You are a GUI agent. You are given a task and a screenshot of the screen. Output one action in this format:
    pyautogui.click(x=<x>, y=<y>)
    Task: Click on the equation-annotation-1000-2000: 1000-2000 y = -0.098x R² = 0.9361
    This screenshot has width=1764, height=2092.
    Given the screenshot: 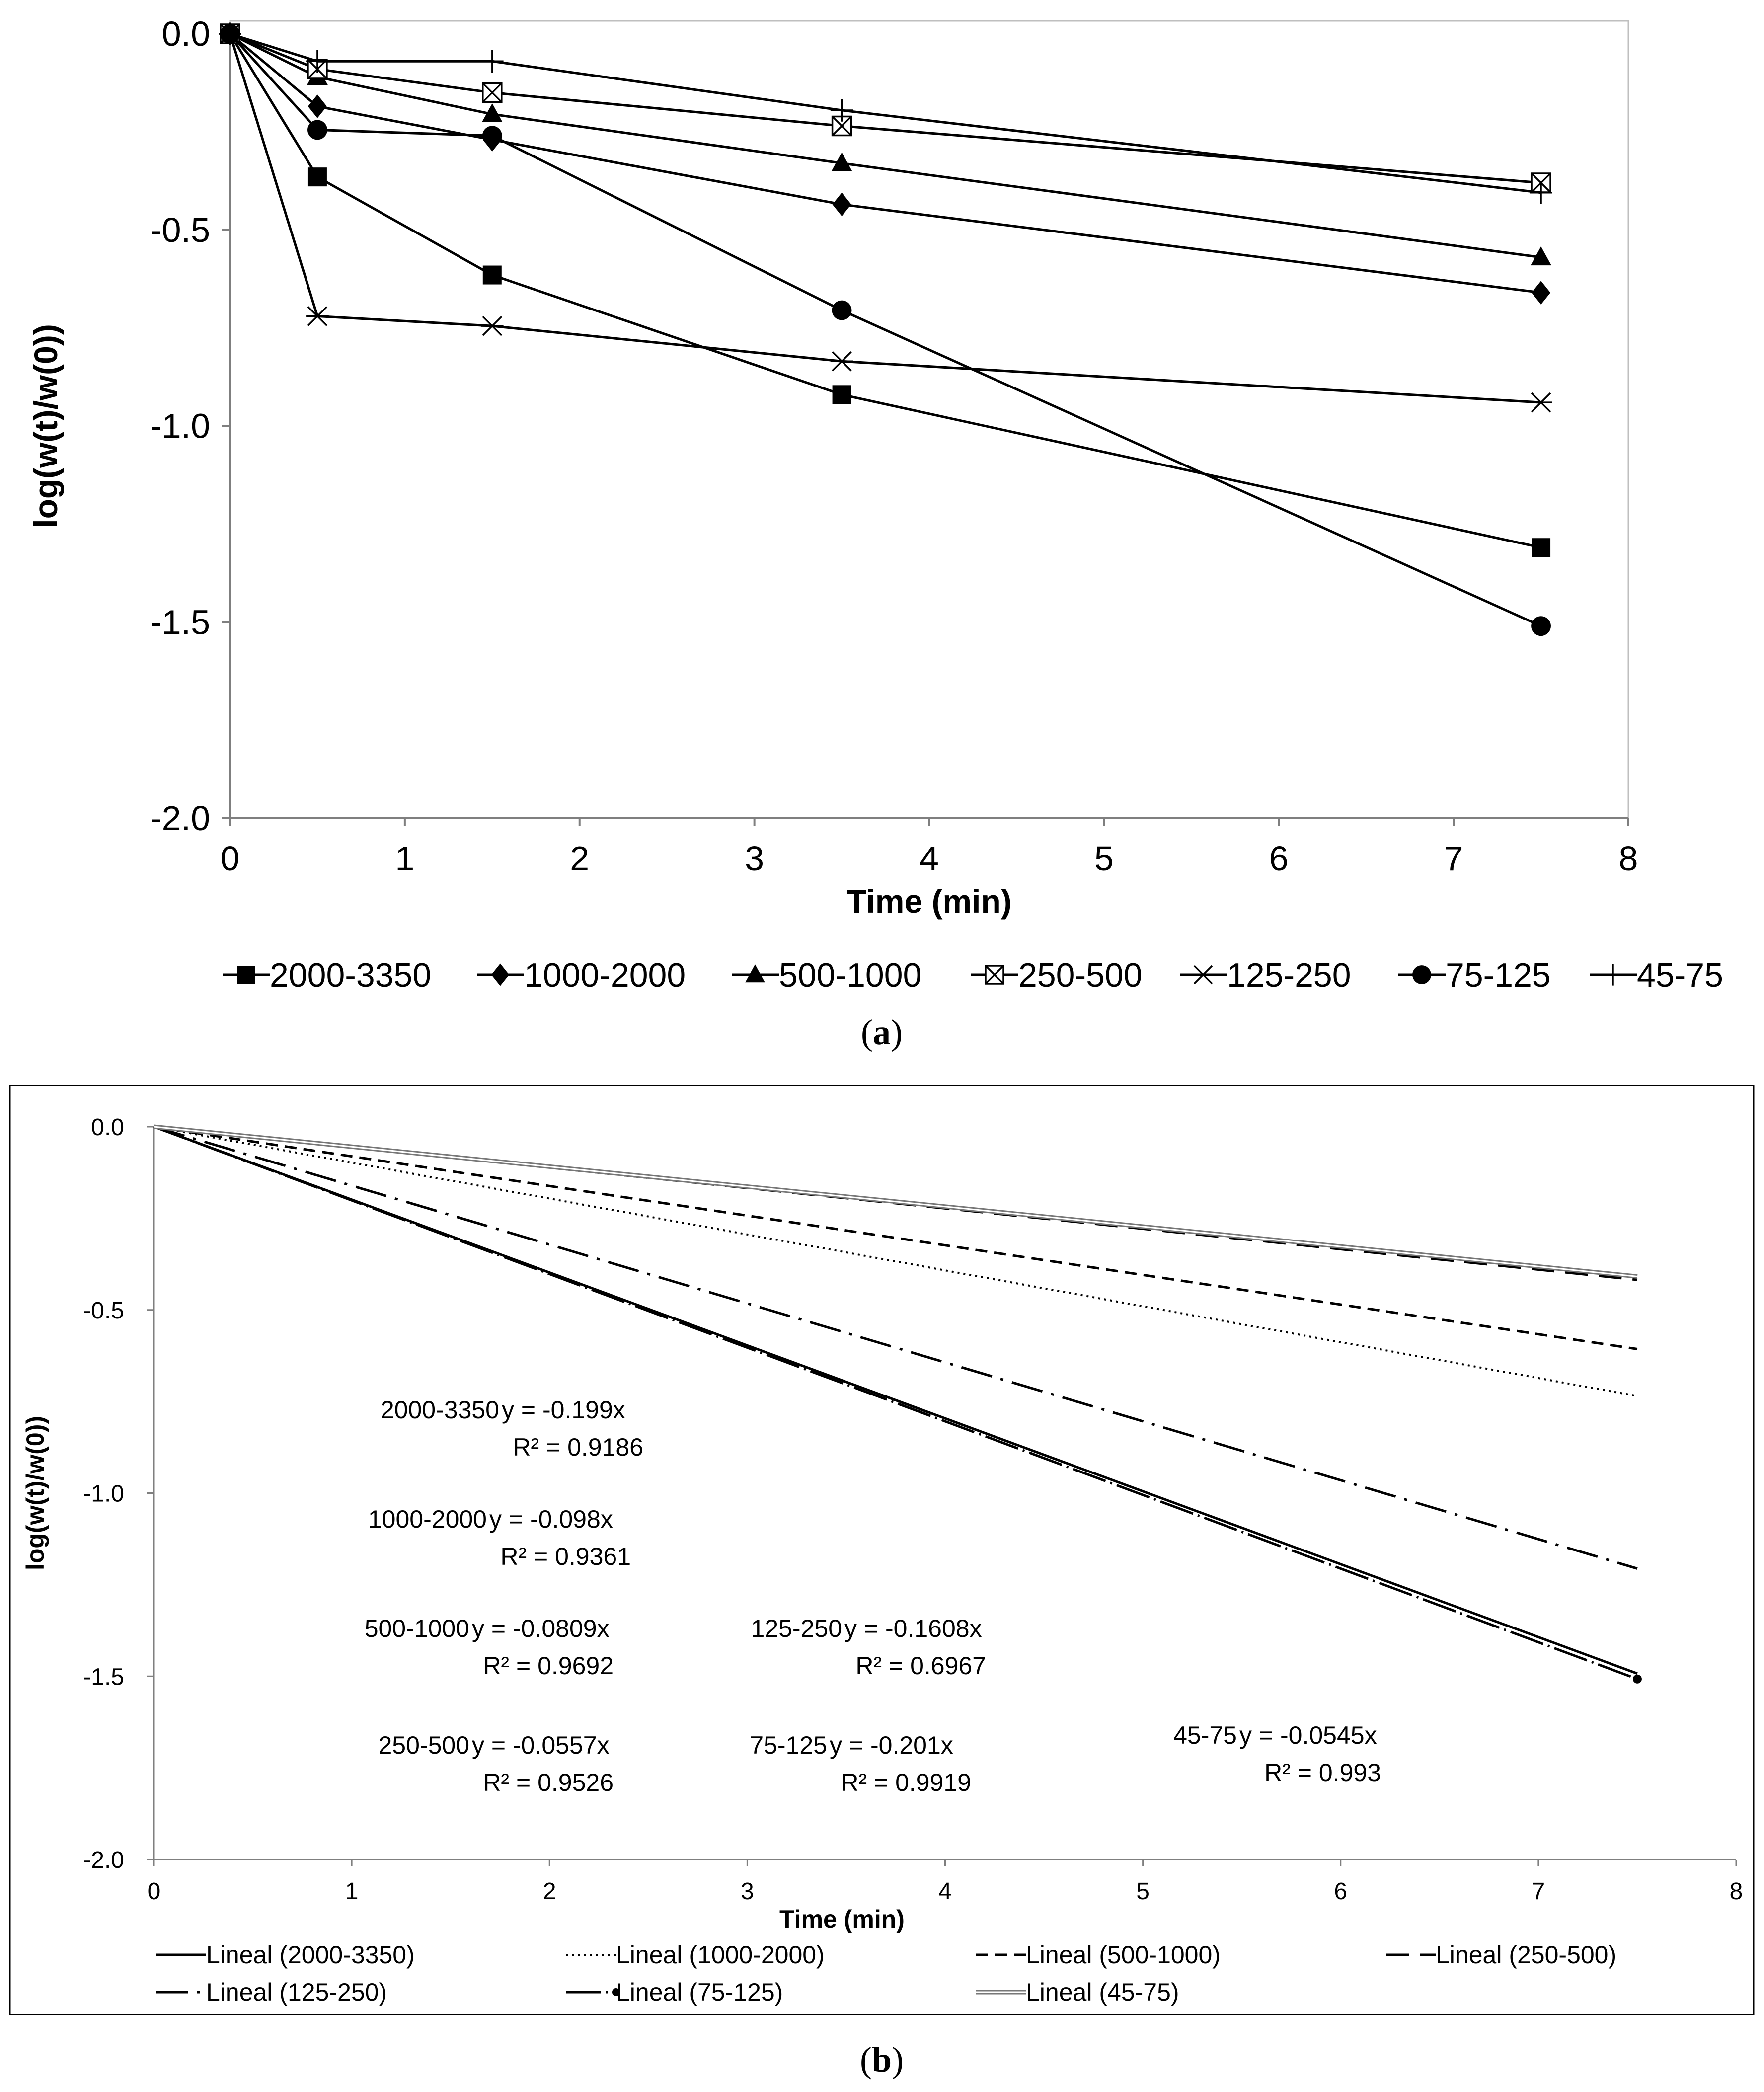 What is the action you would take?
    pyautogui.click(x=499, y=1537)
    